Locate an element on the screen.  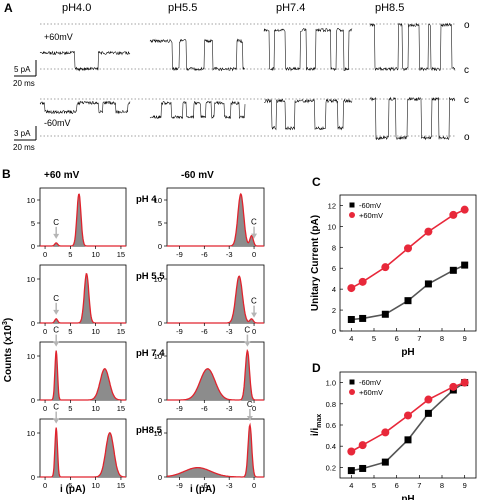
panel-d-label: D is located at coordinates (316, 368).